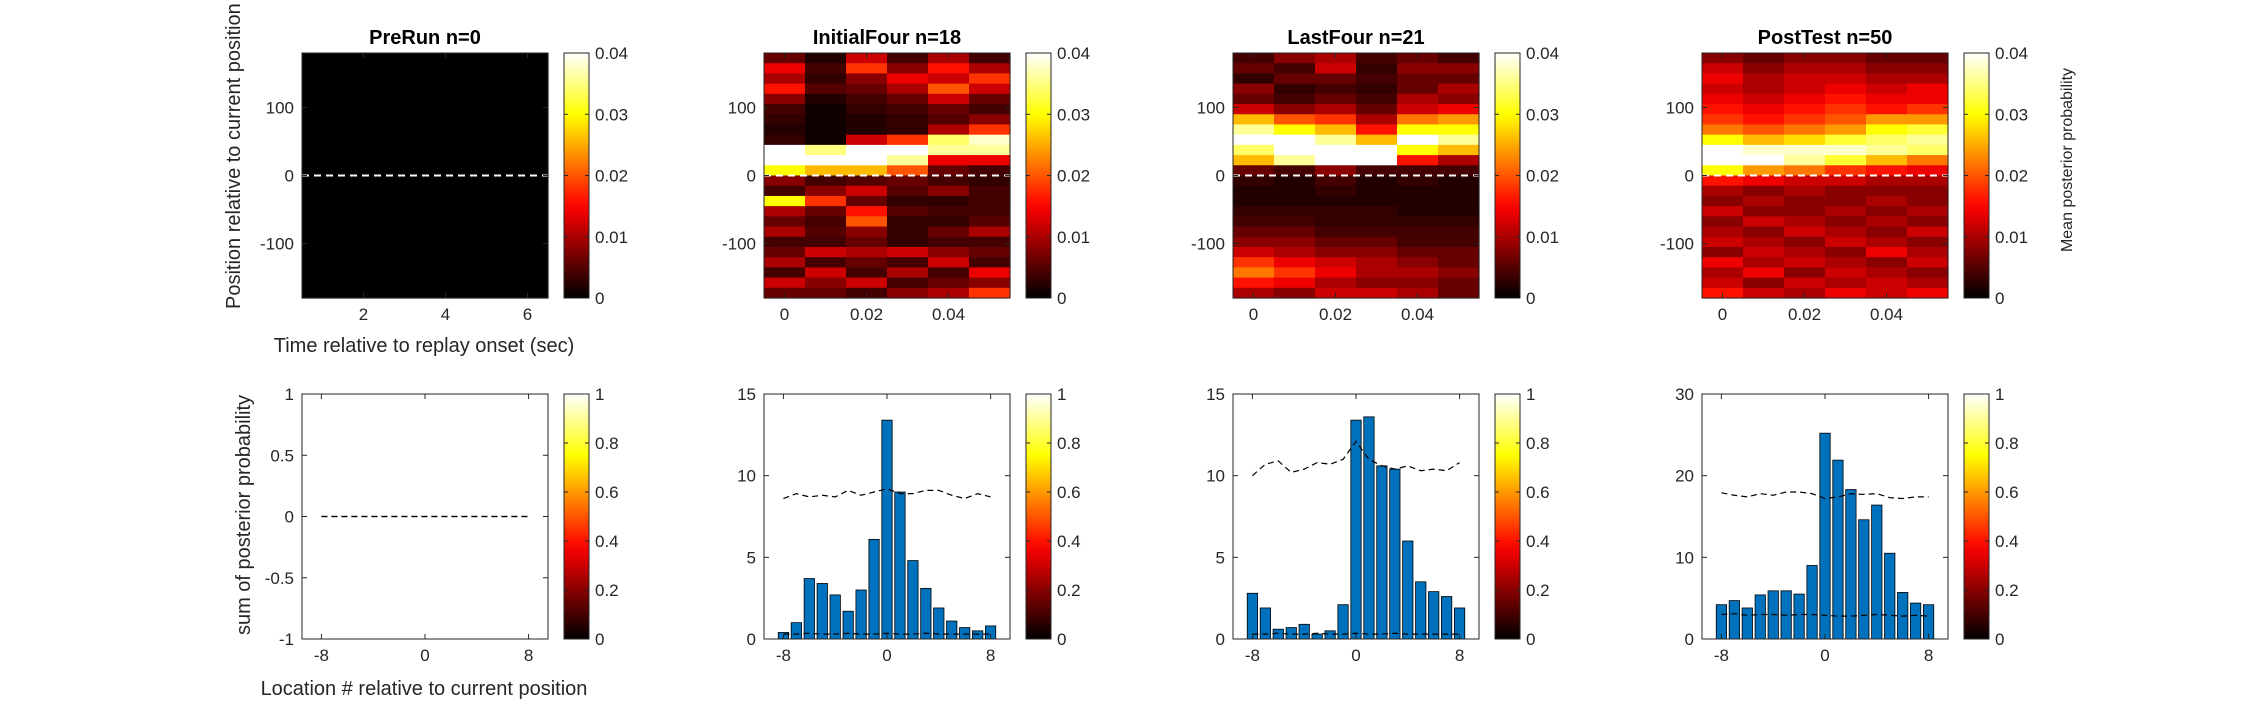  What do you see at coordinates (424, 689) in the screenshot?
I see `xlabel-bottom: Location # relative to current position` at bounding box center [424, 689].